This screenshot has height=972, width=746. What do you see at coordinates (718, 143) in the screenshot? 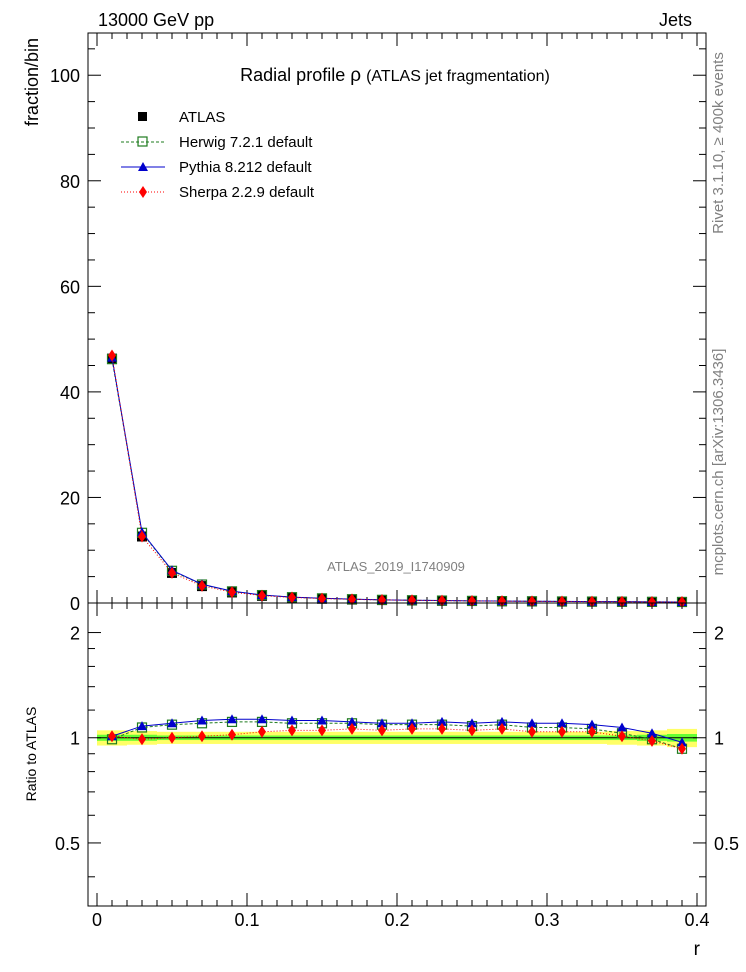
I see `rivet-version-label: Rivet 3.1.10, ≥ 400k events` at bounding box center [718, 143].